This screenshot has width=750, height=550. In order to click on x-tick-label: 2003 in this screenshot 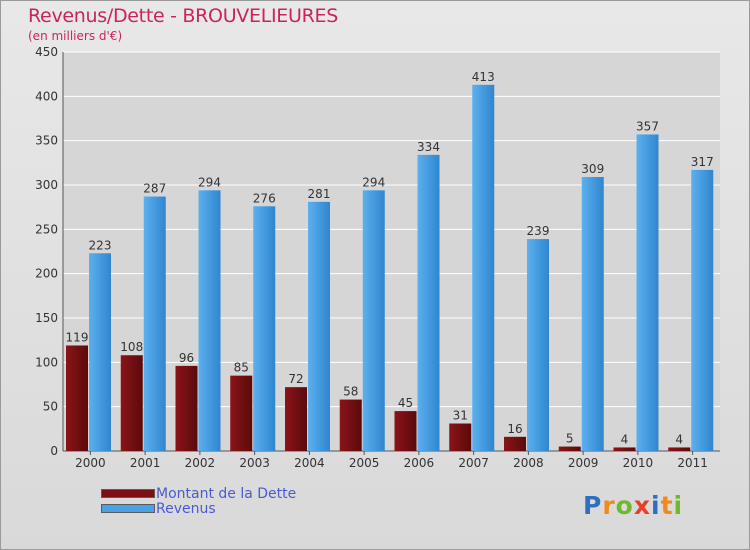, I will do `click(254, 463)`.